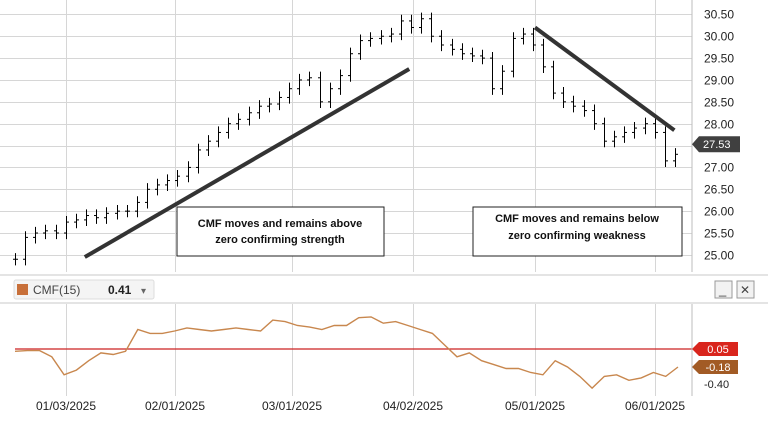  Describe the element at coordinates (143, 291) in the screenshot. I see `chevron-down-icon: ▾` at that location.